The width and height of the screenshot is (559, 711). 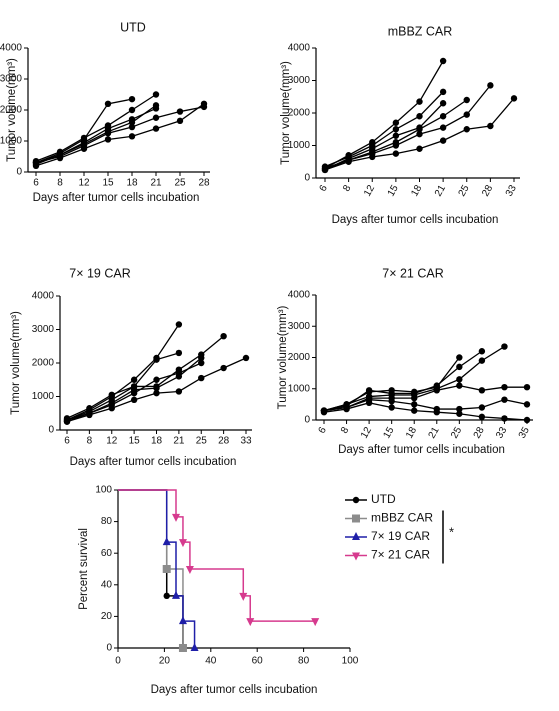 I want to click on chart-title: 7× 21 CAR, so click(x=413, y=273).